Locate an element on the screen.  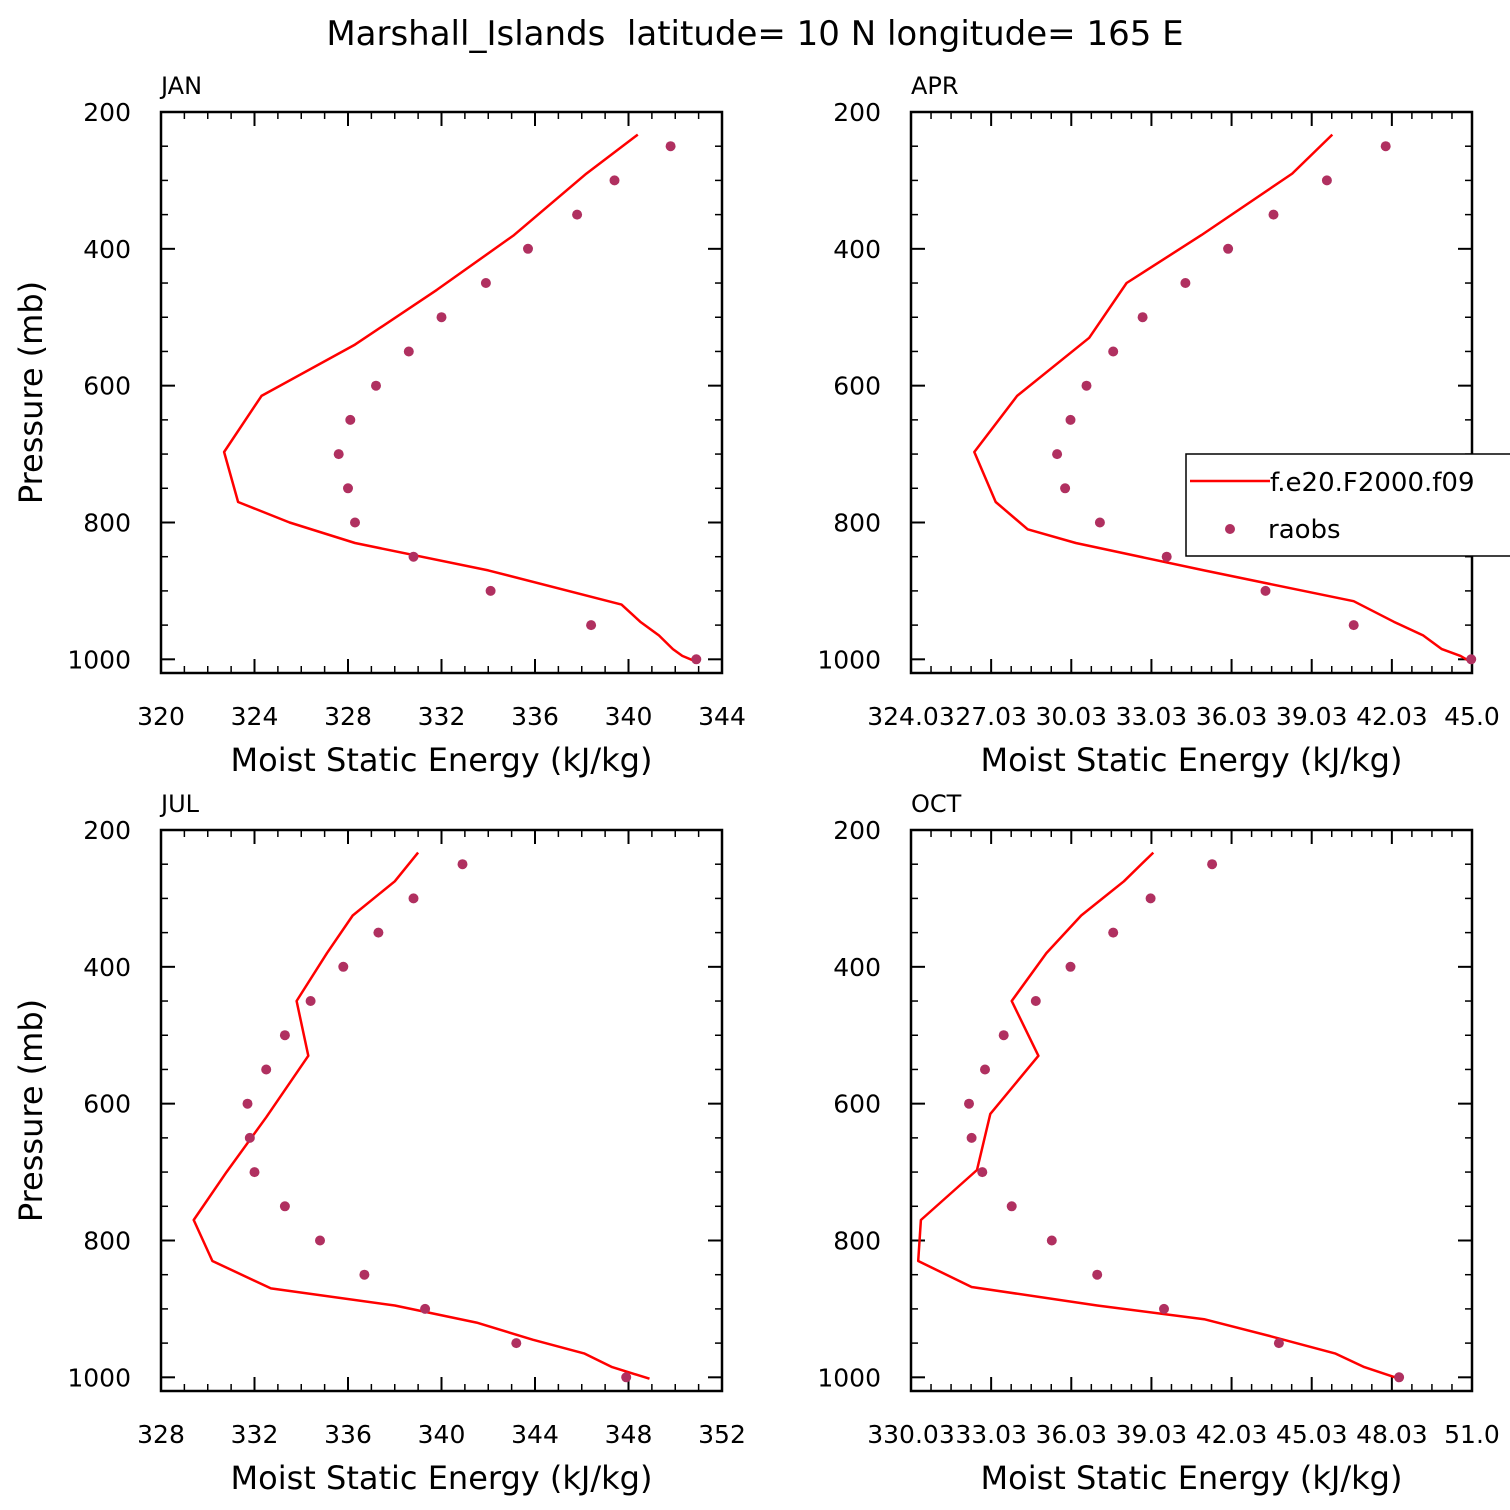
x-tick-label: 328 is located at coordinates (348, 716).